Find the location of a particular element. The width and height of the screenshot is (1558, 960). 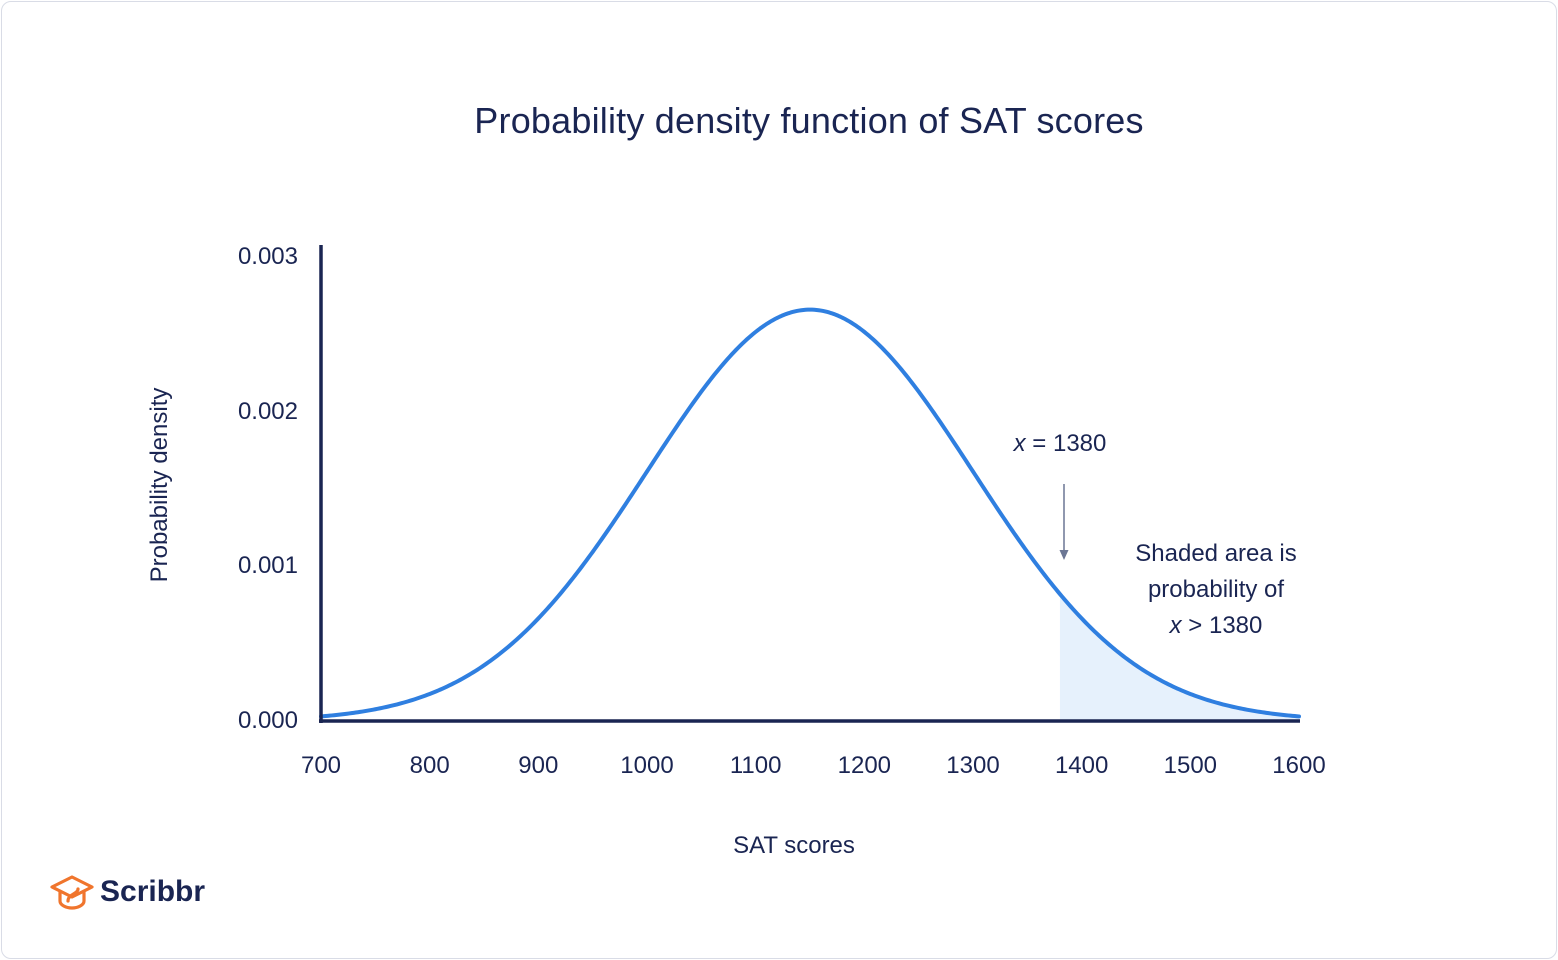

x-axis-label: SAT scores is located at coordinates (794, 845).